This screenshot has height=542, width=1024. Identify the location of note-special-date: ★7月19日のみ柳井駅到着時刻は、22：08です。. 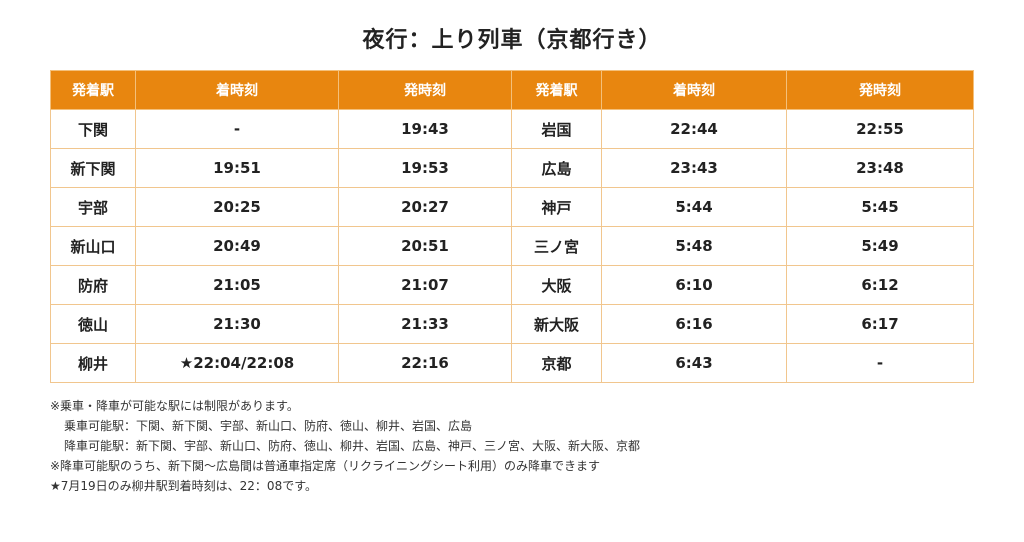
(184, 486).